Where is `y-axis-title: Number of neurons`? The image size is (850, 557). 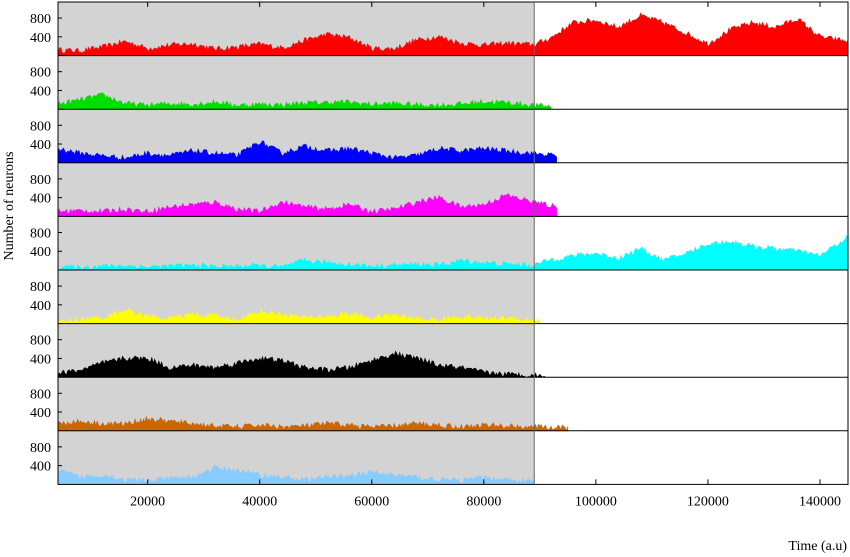
y-axis-title: Number of neurons is located at coordinates (9, 206).